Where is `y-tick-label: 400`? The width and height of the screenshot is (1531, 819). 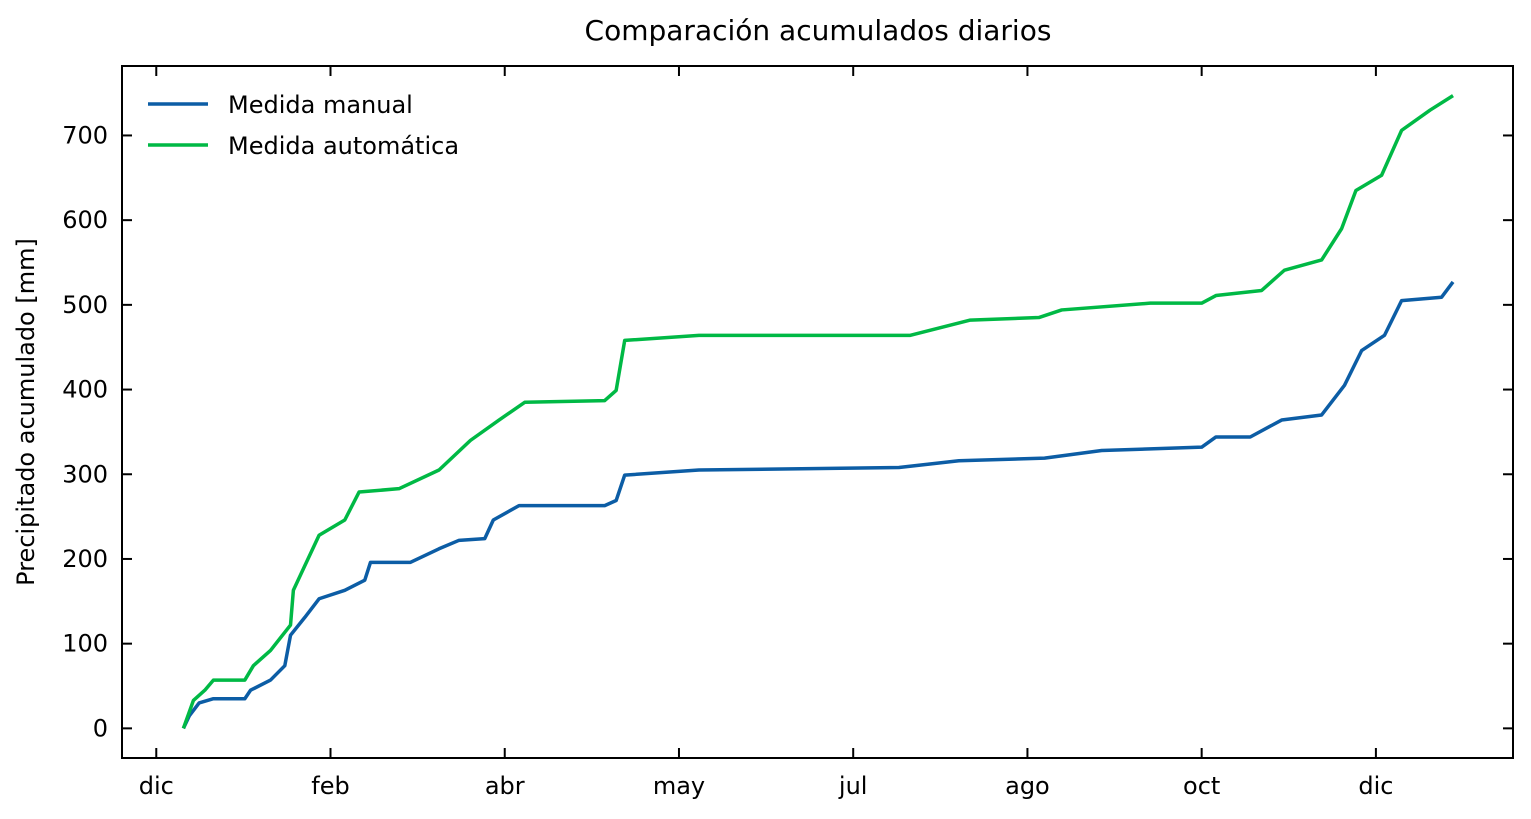
y-tick-label: 400 is located at coordinates (85, 390).